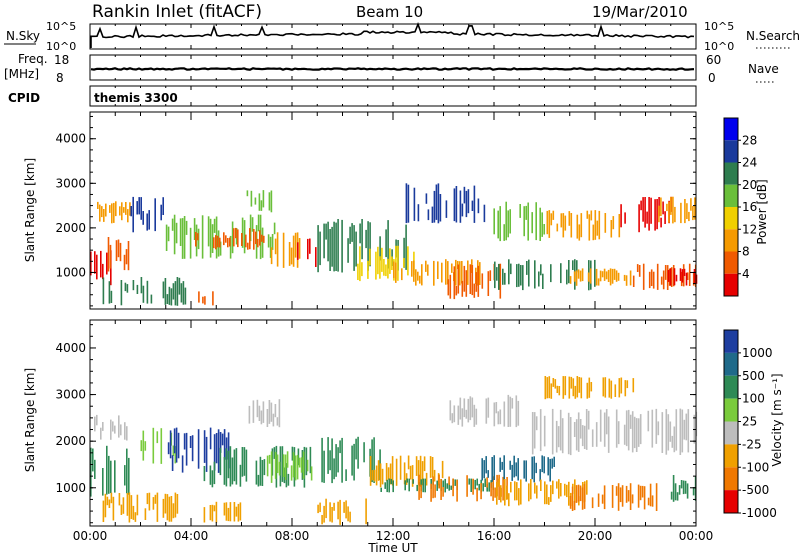  Describe the element at coordinates (90, 536) in the screenshot. I see `time-tick-label: 00:00` at that location.